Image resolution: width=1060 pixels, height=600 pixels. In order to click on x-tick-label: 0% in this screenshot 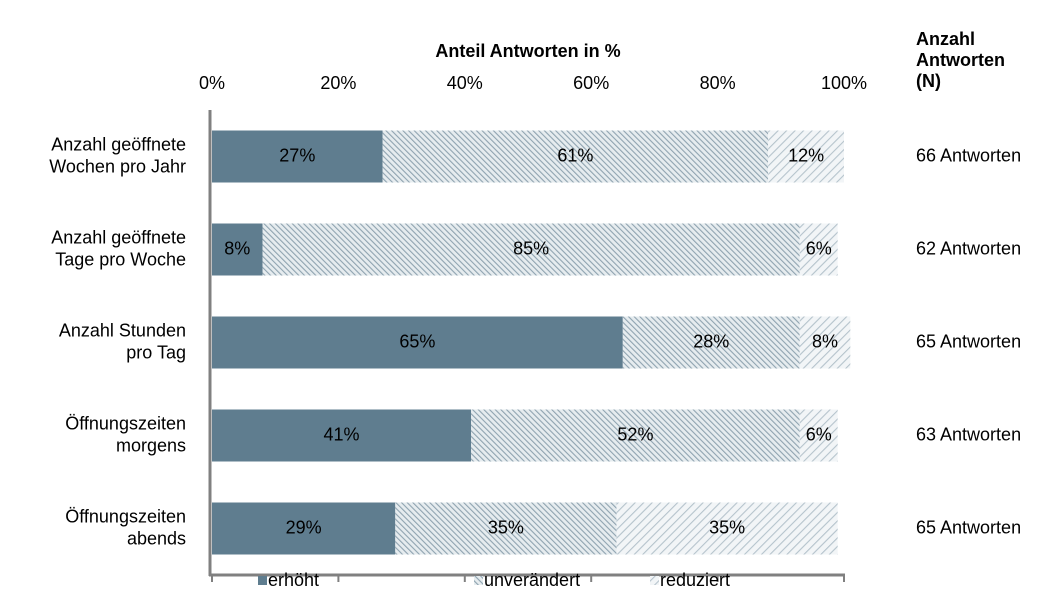, I will do `click(212, 83)`.